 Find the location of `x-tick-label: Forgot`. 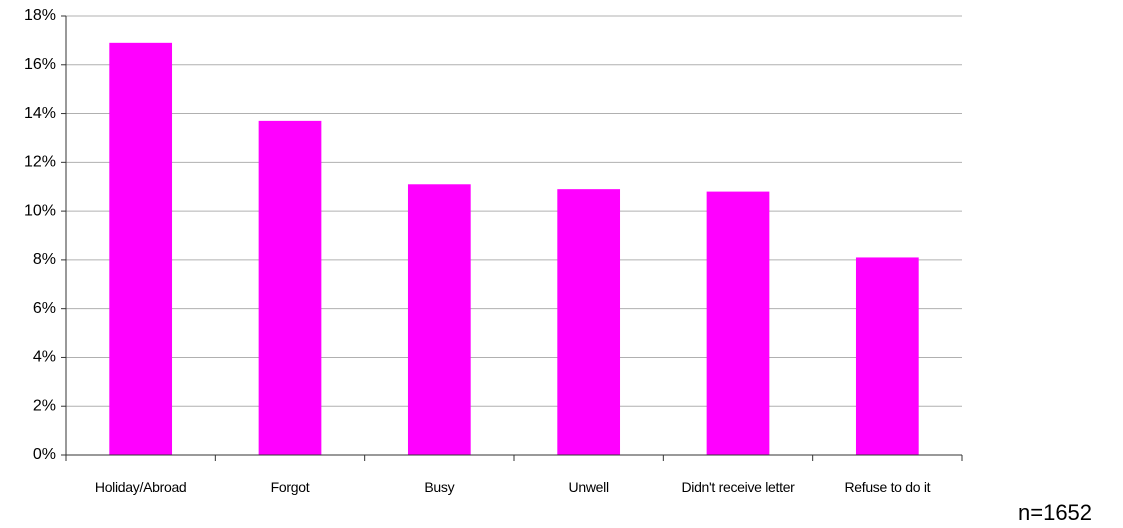

x-tick-label: Forgot is located at coordinates (290, 487).